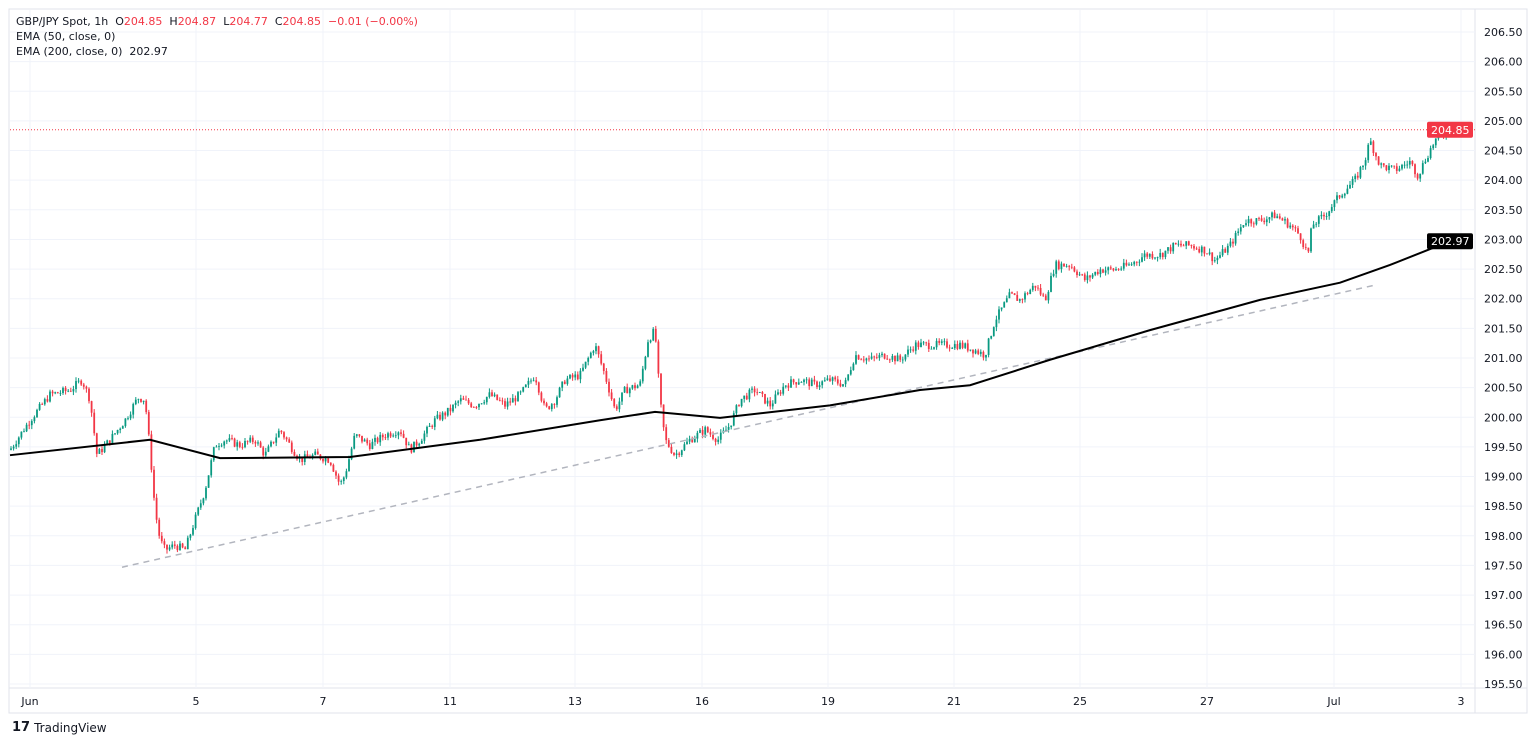 Image resolution: width=1536 pixels, height=744 pixels. Describe the element at coordinates (196, 701) in the screenshot. I see `x-tick-label: 5` at that location.